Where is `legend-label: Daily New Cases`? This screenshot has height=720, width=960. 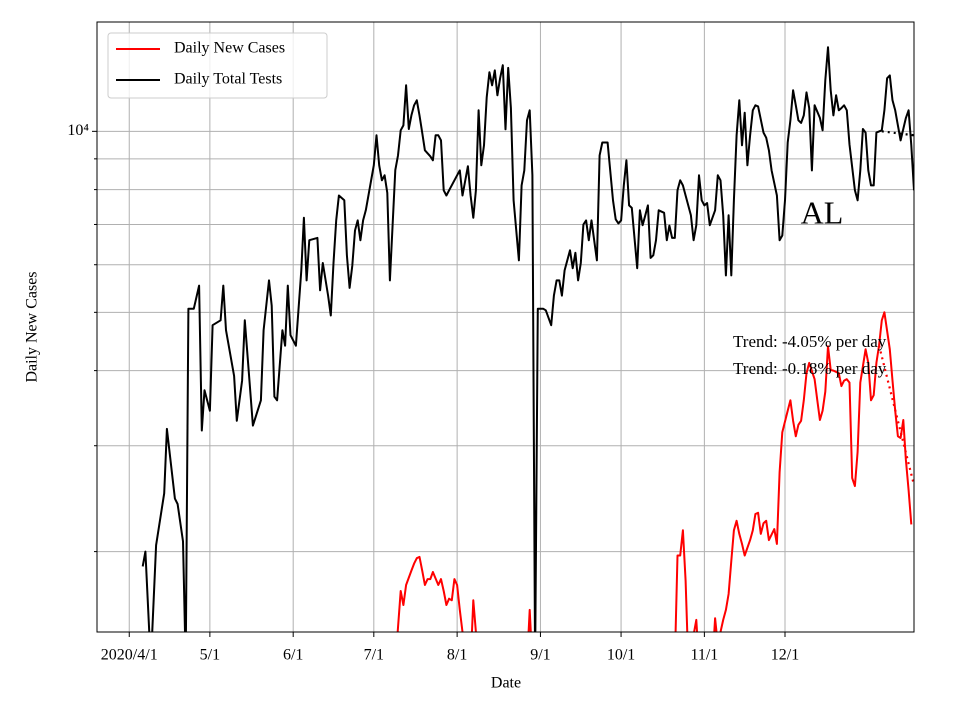
legend-label: Daily New Cases is located at coordinates (229, 48).